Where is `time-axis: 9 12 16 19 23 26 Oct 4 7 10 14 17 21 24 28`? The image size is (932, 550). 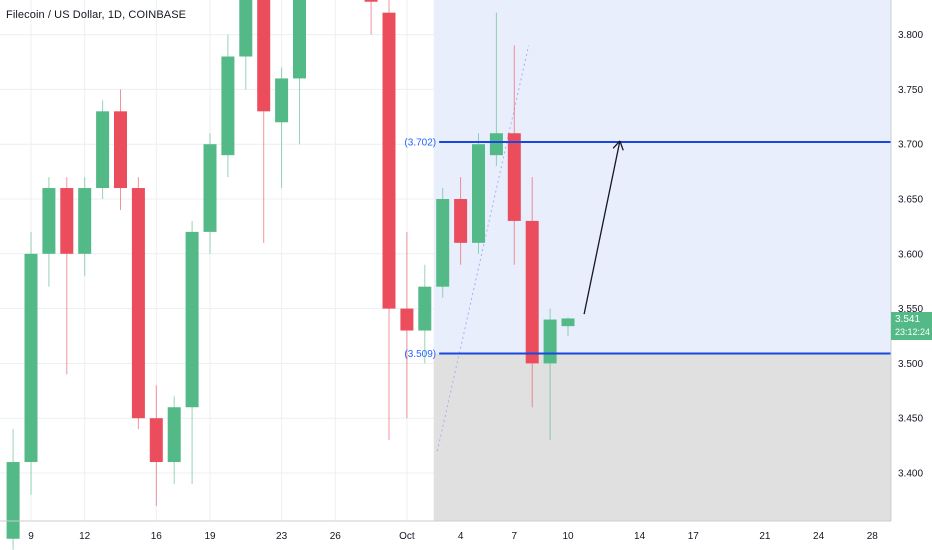
time-axis: 9 12 16 19 23 26 Oct 4 7 10 14 17 21 24 28 is located at coordinates (445, 531).